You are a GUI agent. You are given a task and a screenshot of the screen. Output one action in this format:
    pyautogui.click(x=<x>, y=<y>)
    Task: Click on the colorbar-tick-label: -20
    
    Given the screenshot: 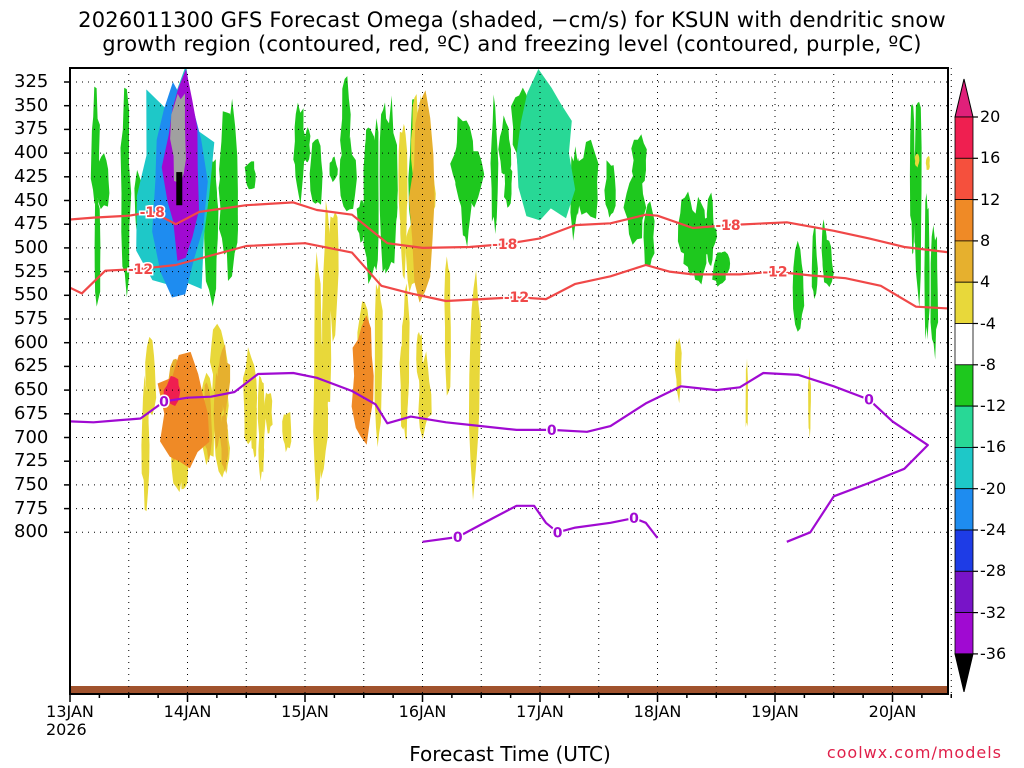 What is the action you would take?
    pyautogui.click(x=993, y=488)
    